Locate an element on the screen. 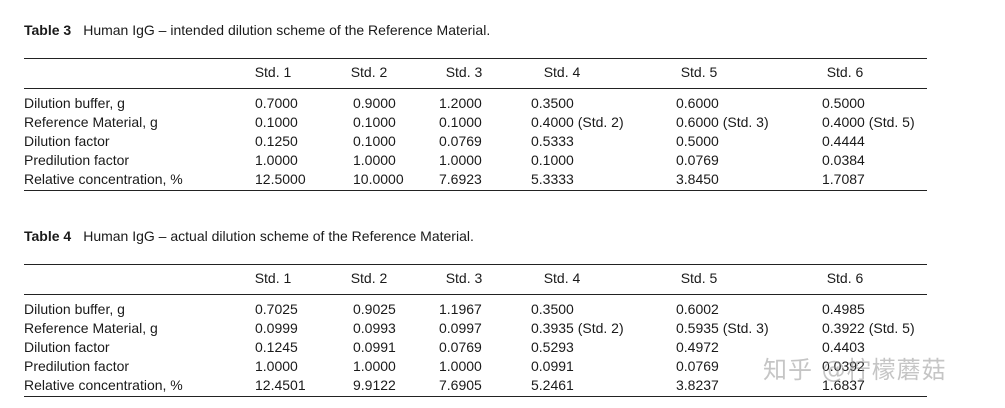 The height and width of the screenshot is (408, 1005). table-cell: 0.7000 is located at coordinates (276, 103).